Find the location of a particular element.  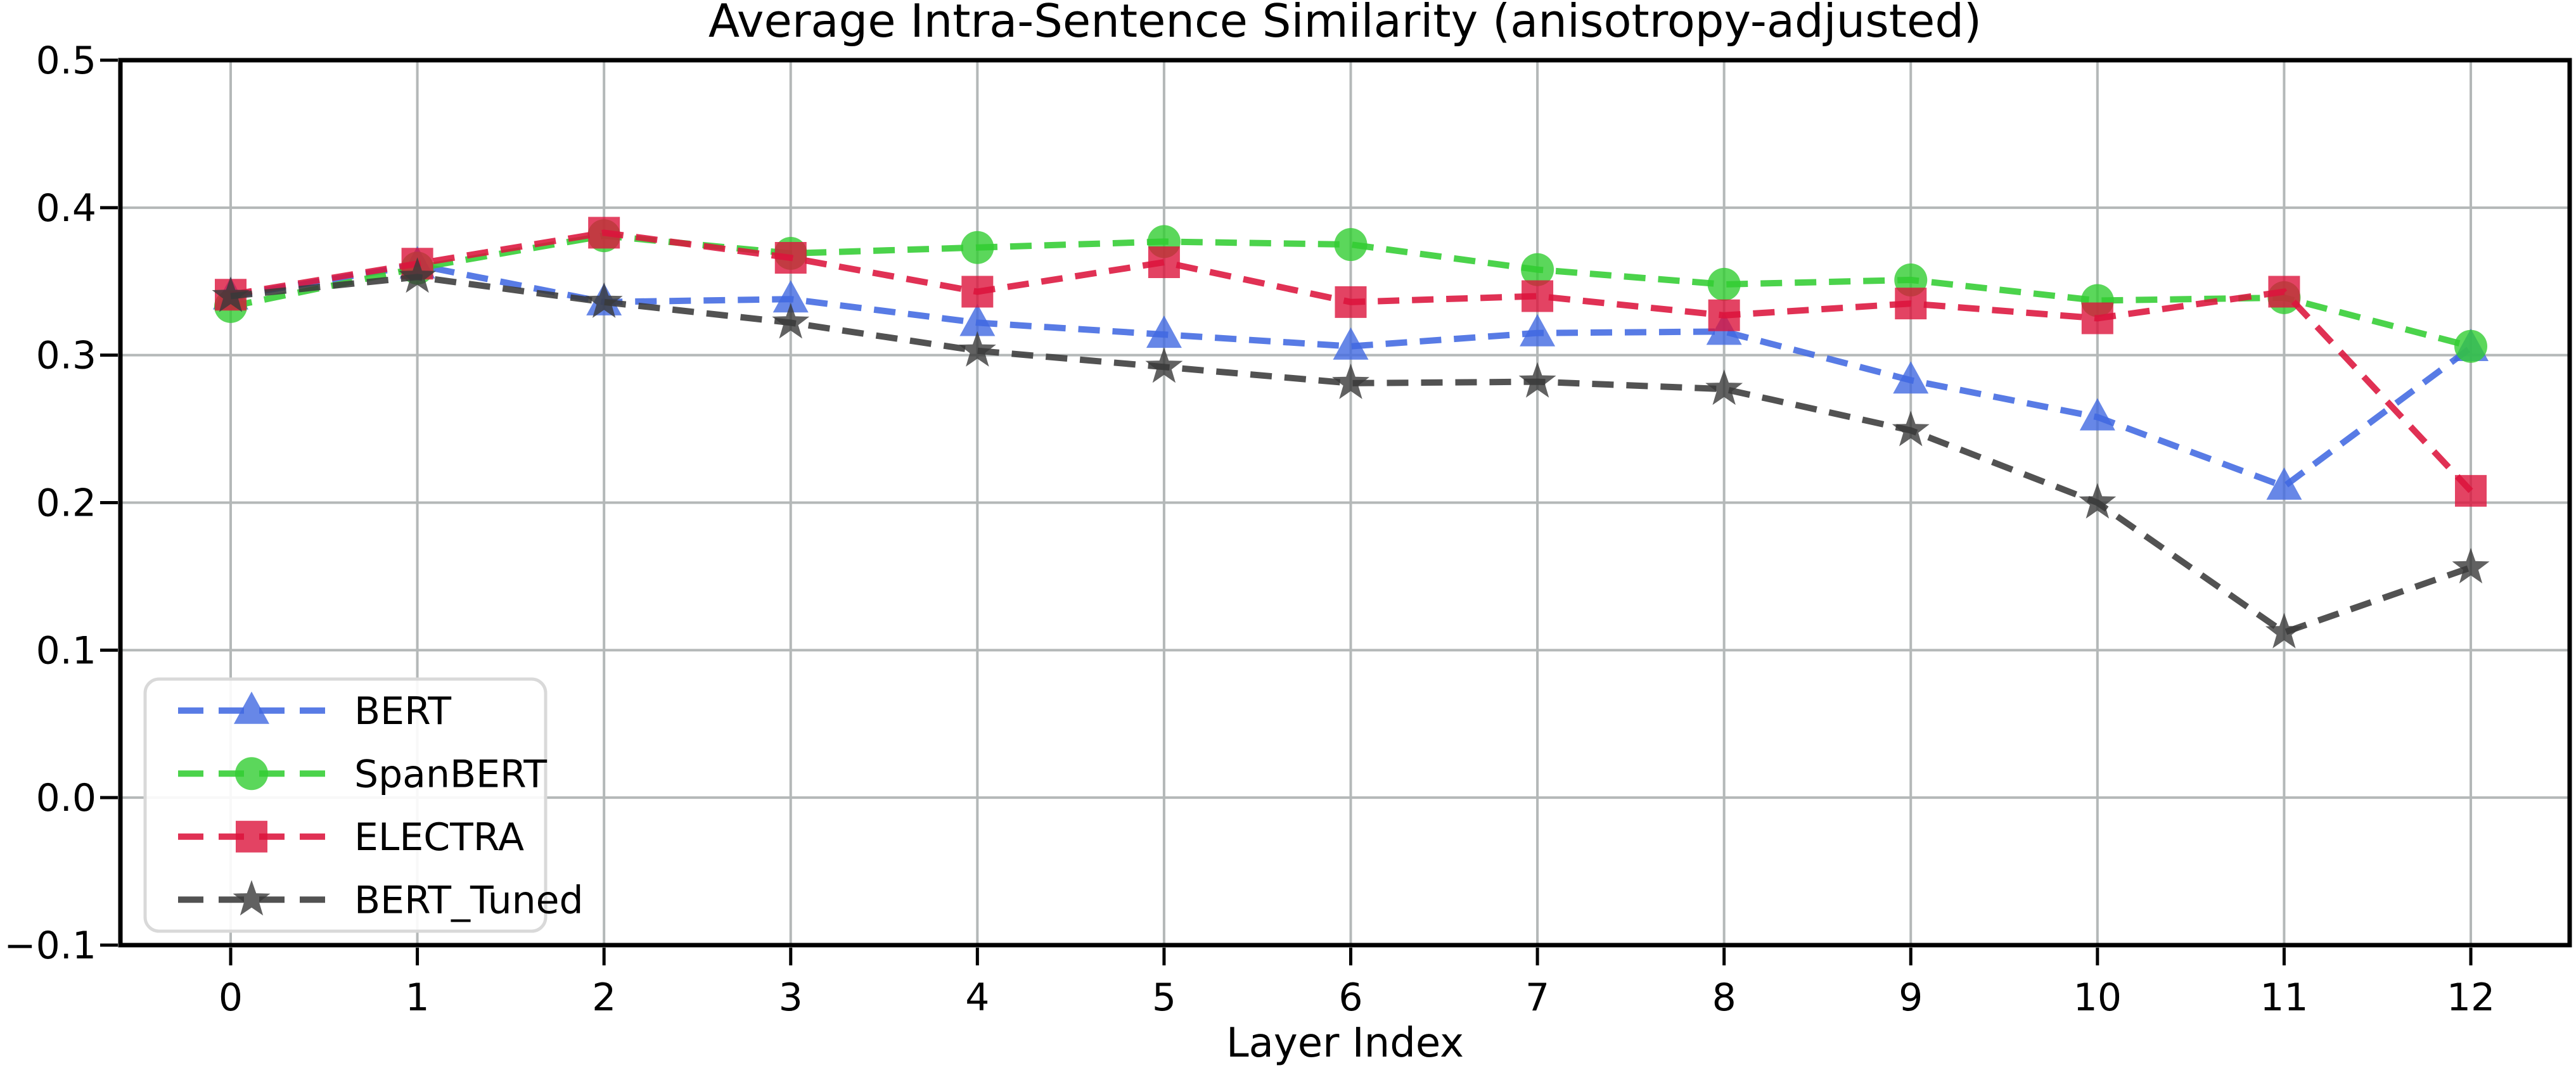

legend-label-BERT: BERT is located at coordinates (402, 711).